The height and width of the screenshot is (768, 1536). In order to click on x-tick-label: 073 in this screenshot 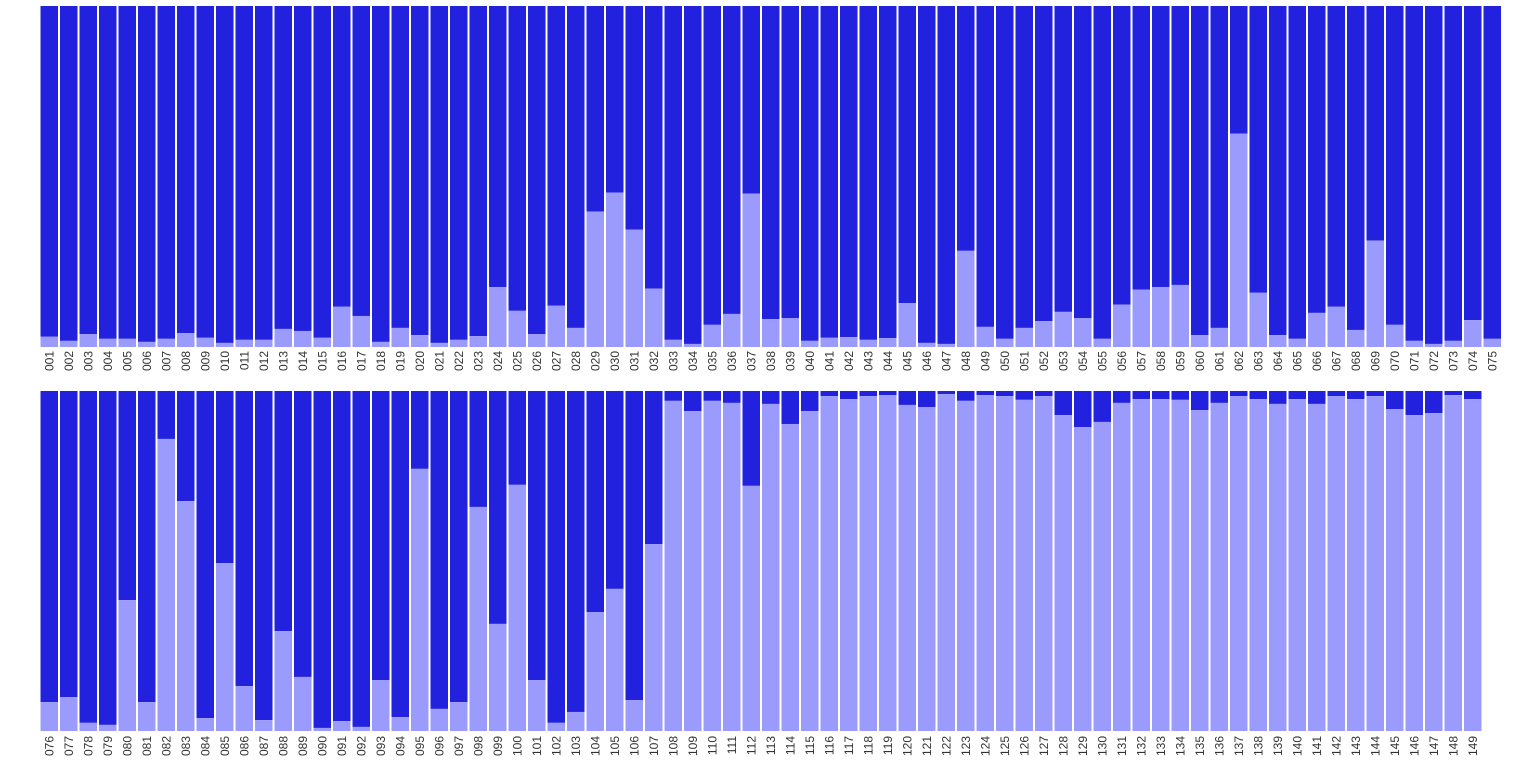, I will do `click(1453, 361)`.